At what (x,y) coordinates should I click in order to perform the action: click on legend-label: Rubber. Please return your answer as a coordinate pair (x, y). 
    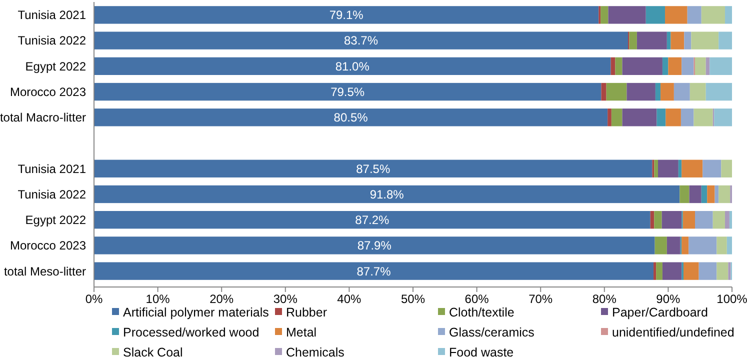
    Looking at the image, I should click on (306, 312).